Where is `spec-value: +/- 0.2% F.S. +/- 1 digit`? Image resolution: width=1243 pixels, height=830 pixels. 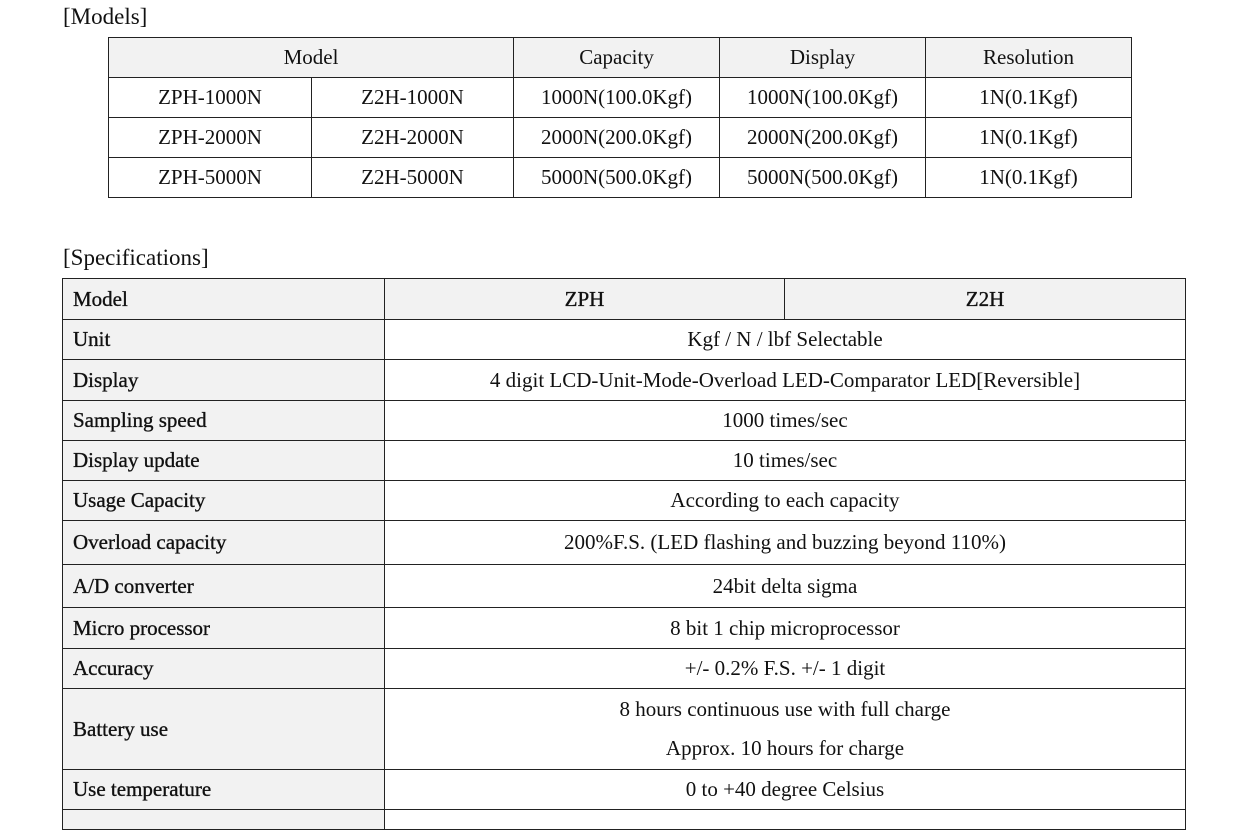 spec-value: +/- 0.2% F.S. +/- 1 digit is located at coordinates (785, 668).